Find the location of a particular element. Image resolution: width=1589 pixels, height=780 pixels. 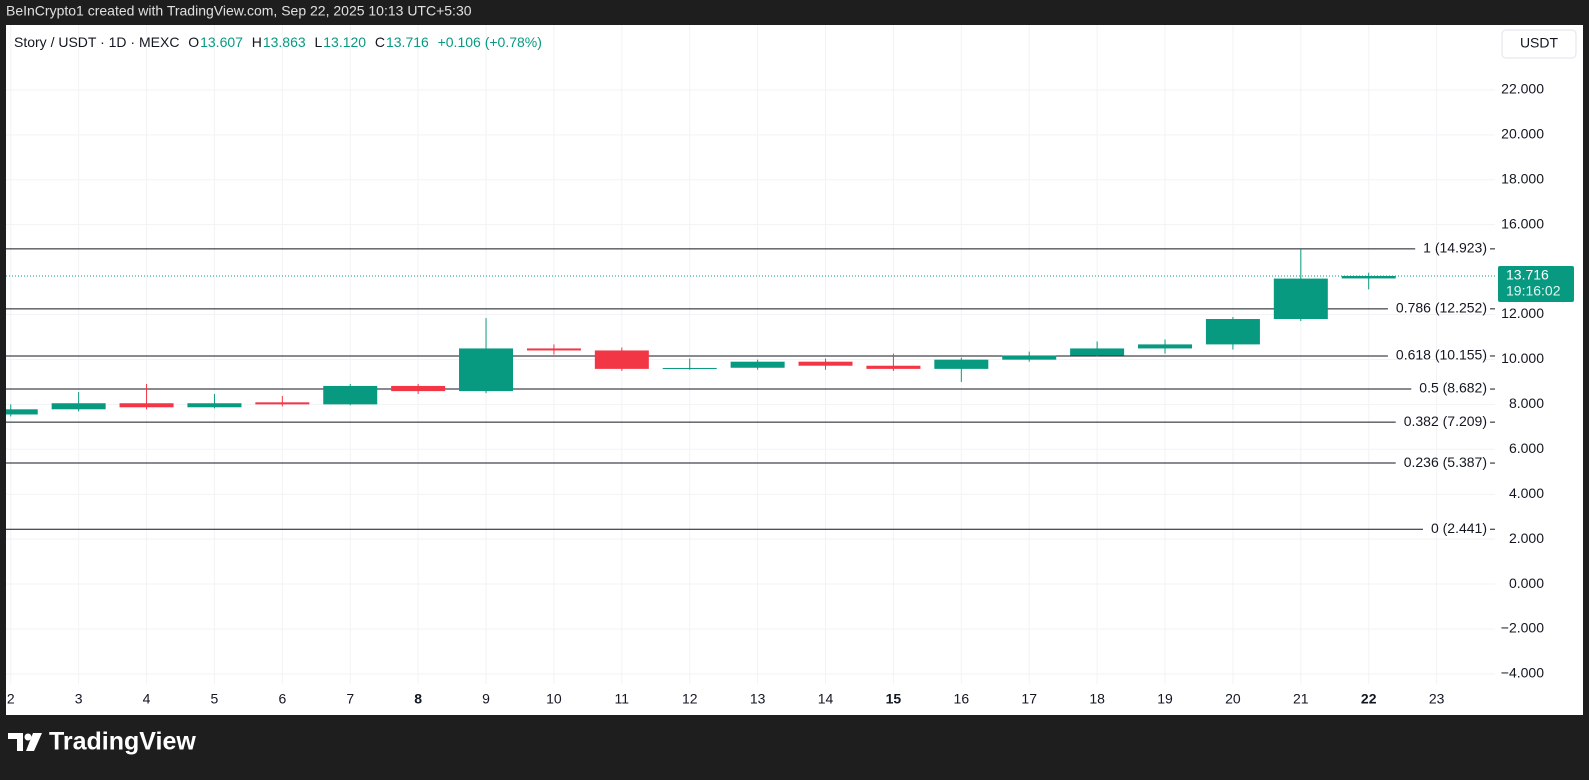

y-tick-label: −2.000 is located at coordinates (1522, 628).